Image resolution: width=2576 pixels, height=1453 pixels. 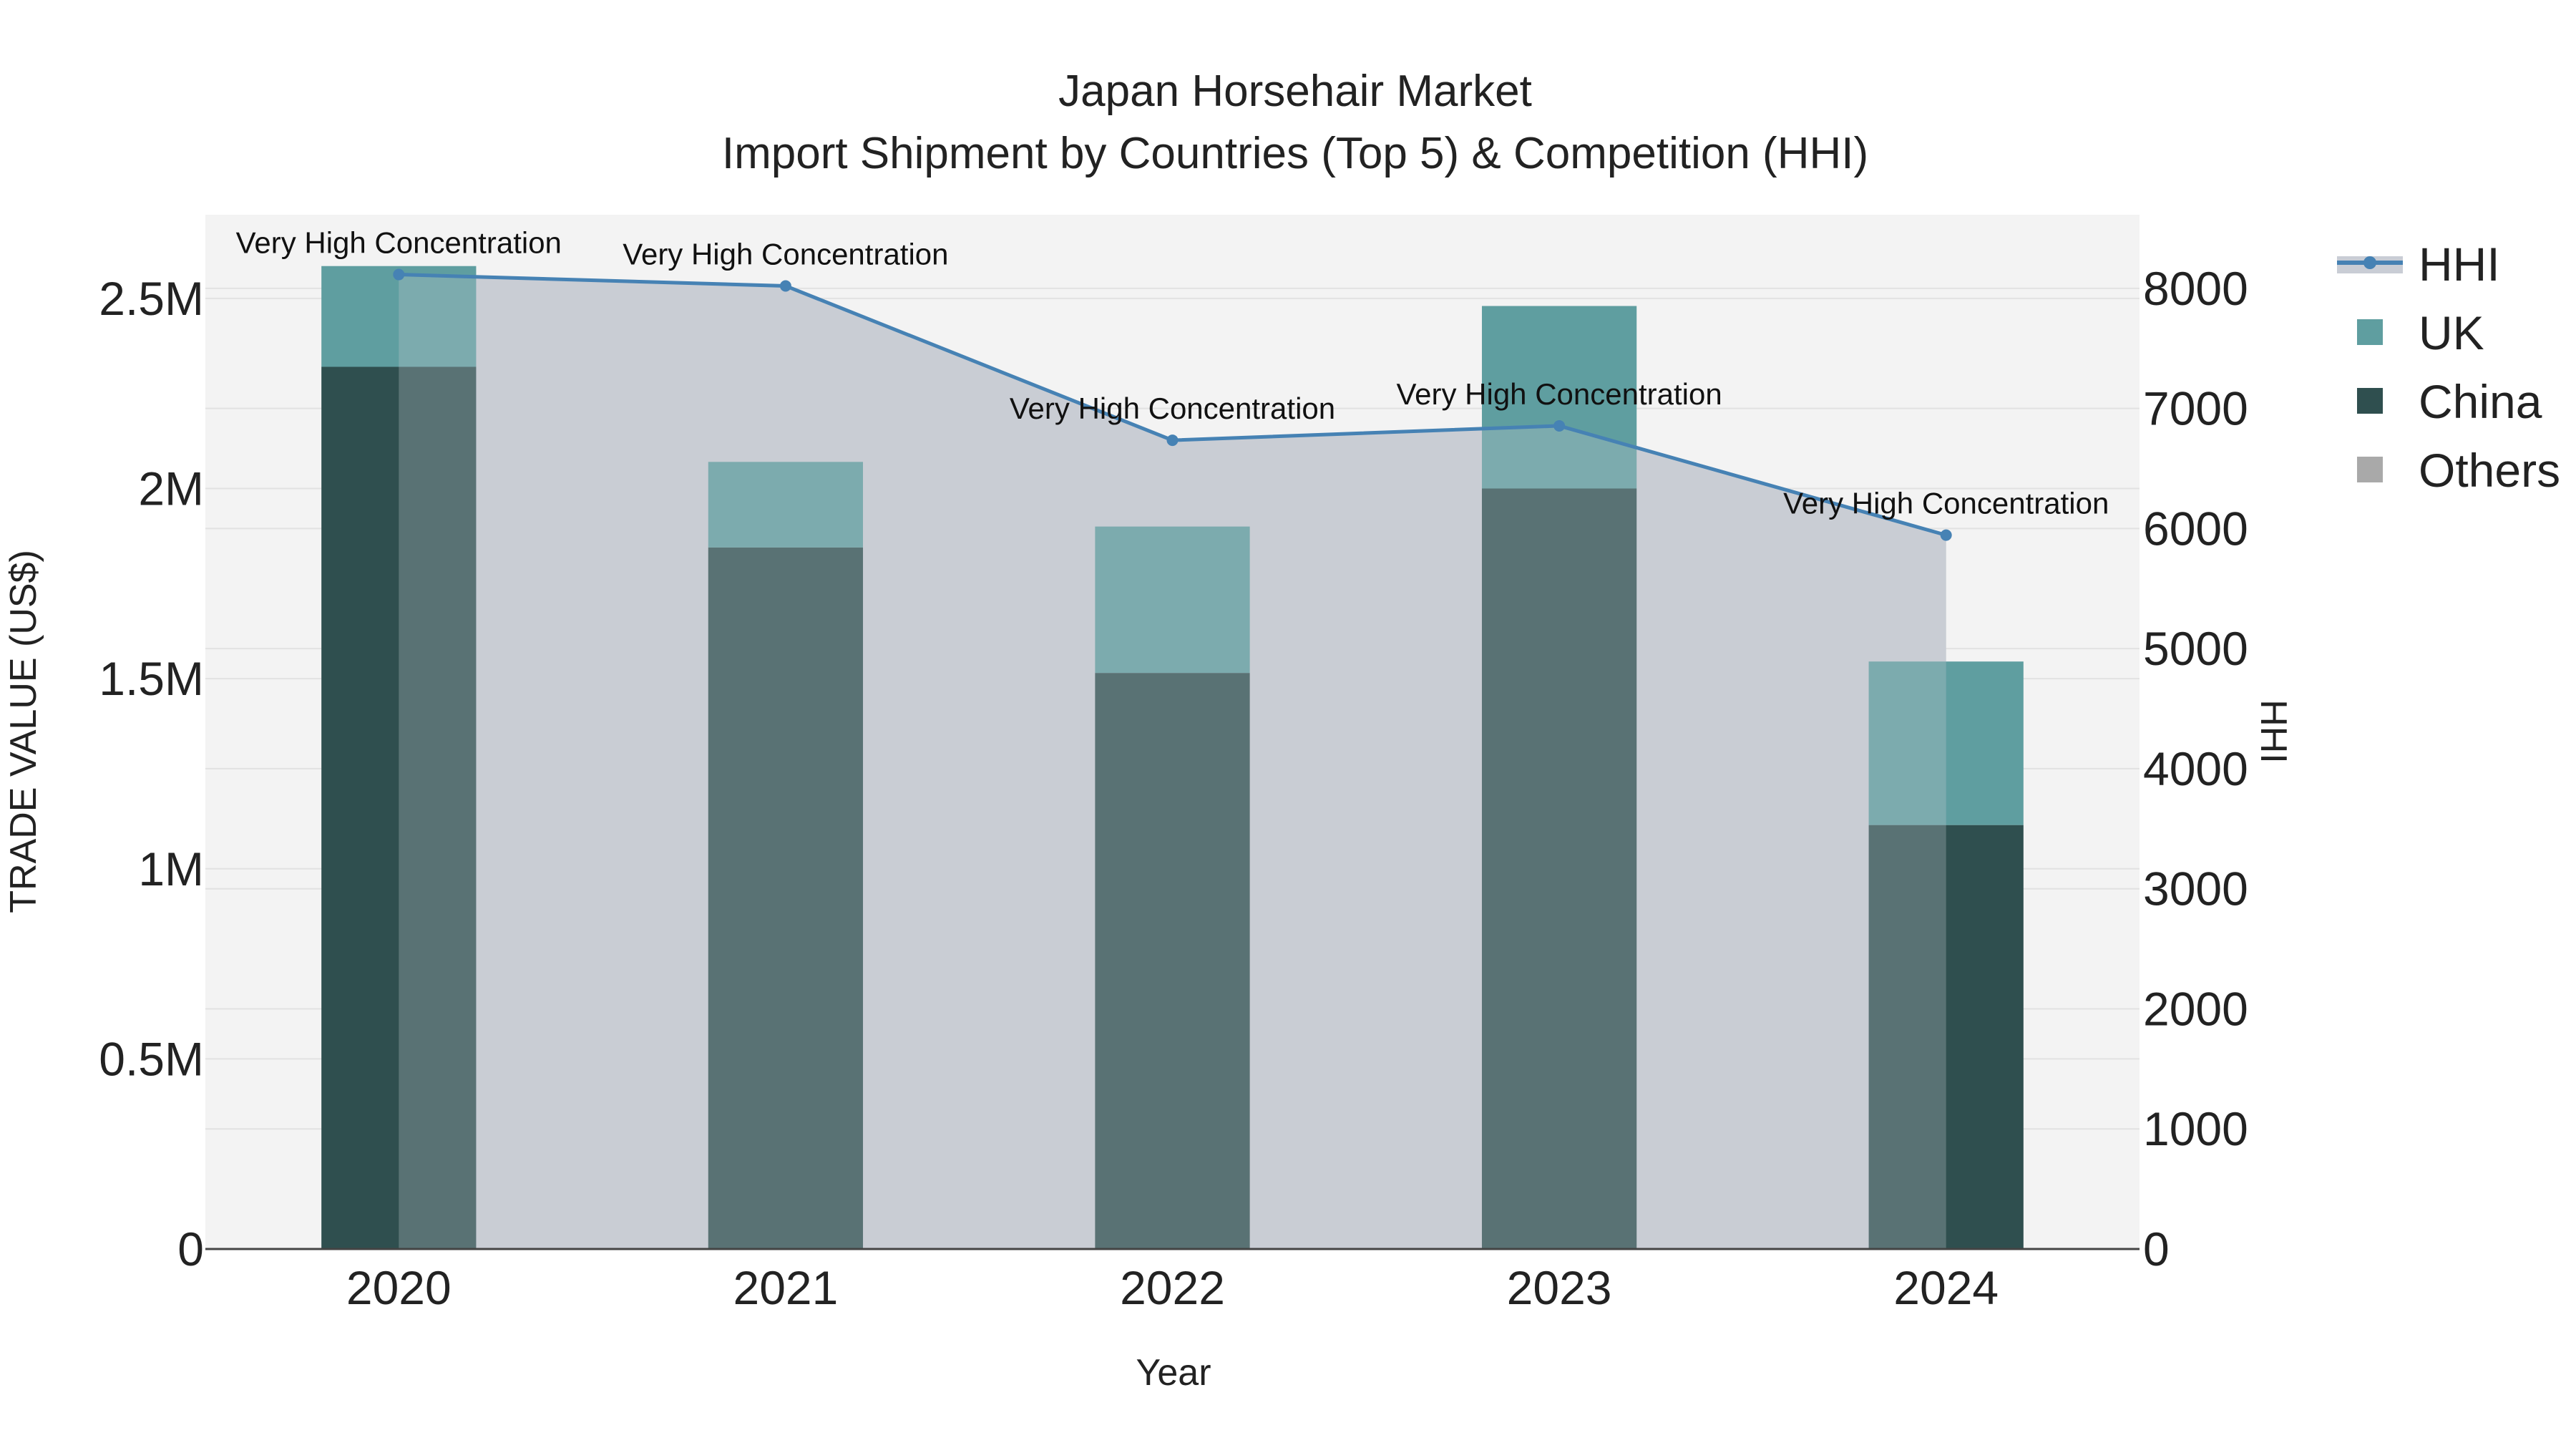 What do you see at coordinates (399, 316) in the screenshot?
I see `bar-uk-2020` at bounding box center [399, 316].